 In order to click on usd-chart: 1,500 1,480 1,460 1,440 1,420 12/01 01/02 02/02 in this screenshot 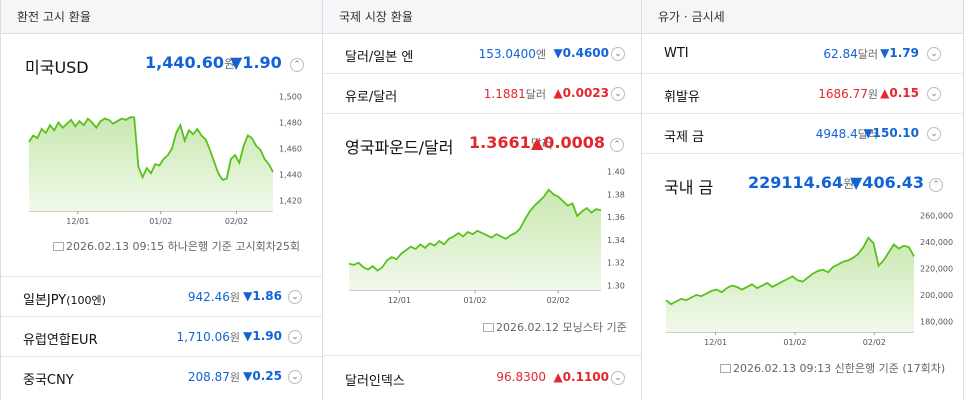, I will do `click(165, 159)`.